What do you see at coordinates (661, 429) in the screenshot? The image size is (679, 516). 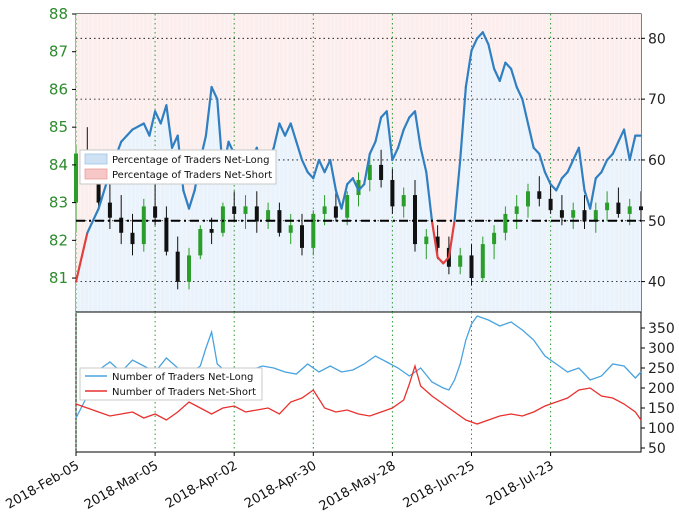 I see `count-tick-label: 100` at bounding box center [661, 429].